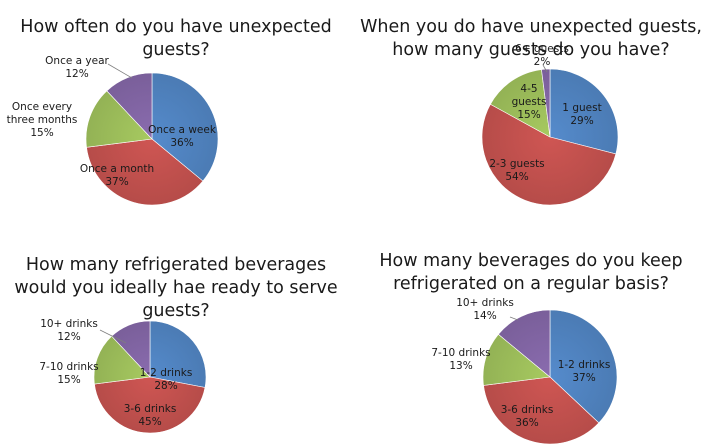 The image size is (704, 447). What do you see at coordinates (42, 120) in the screenshot?
I see `data-label-once-every-three-months: Once every three months 15%` at bounding box center [42, 120].